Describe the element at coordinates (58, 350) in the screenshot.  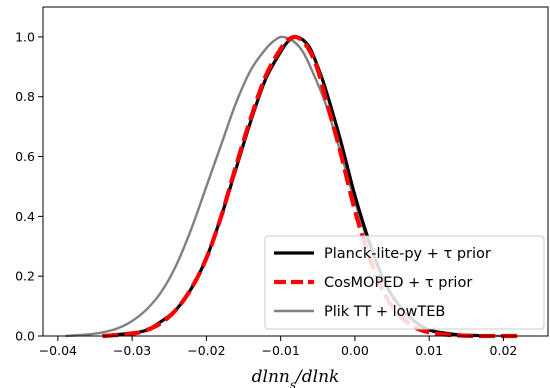
I see `x-tick-label: −0.04` at that location.